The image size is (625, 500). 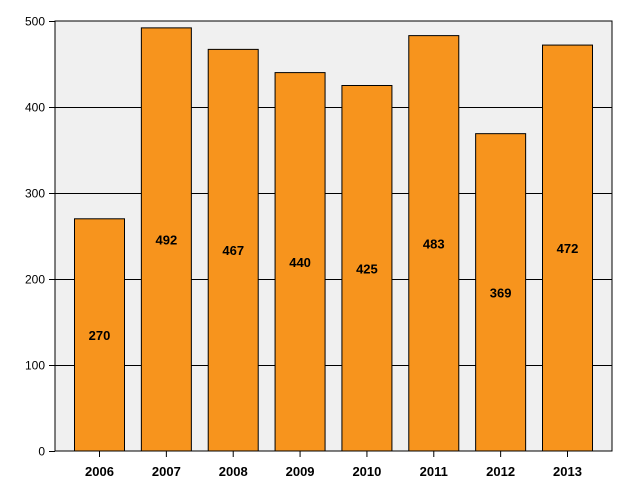 What do you see at coordinates (300, 471) in the screenshot?
I see `x-tick-label-2009: 2009` at bounding box center [300, 471].